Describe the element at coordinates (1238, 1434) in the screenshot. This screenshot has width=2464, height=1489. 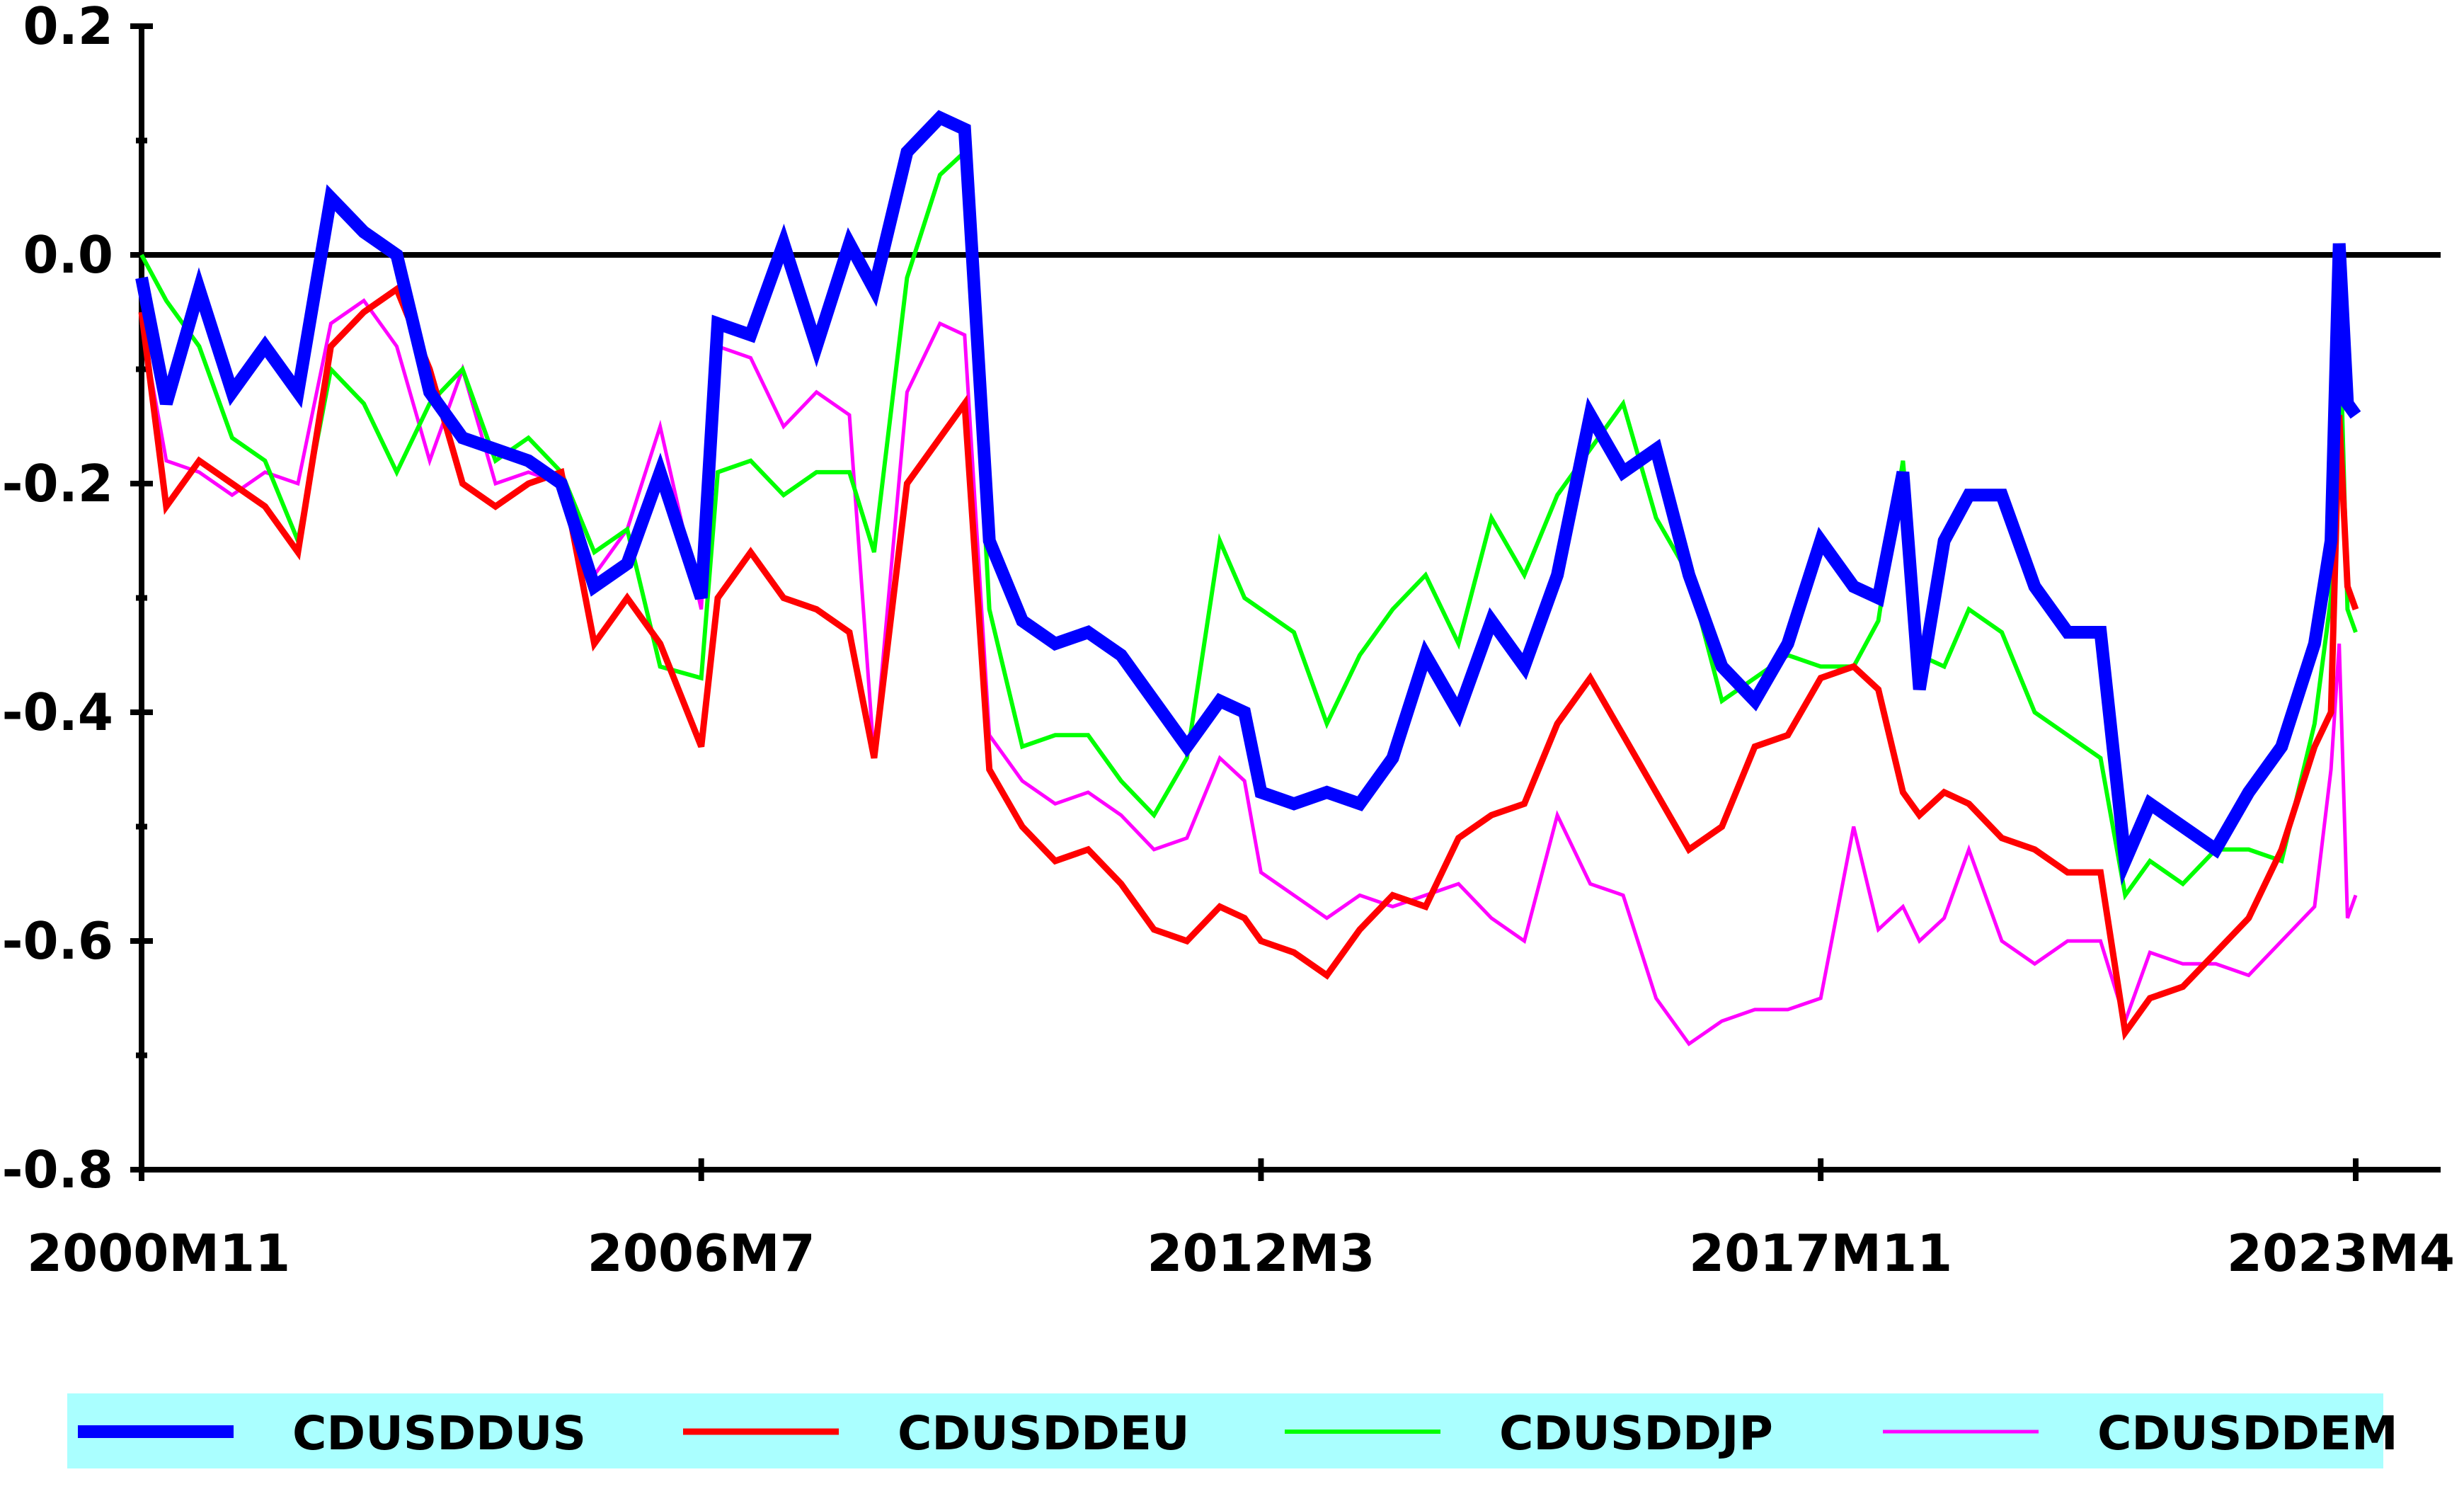
I see `legend-items: CDUSDDUS CDUSDDEU CDUSDDJP CDUSDDEM` at that location.